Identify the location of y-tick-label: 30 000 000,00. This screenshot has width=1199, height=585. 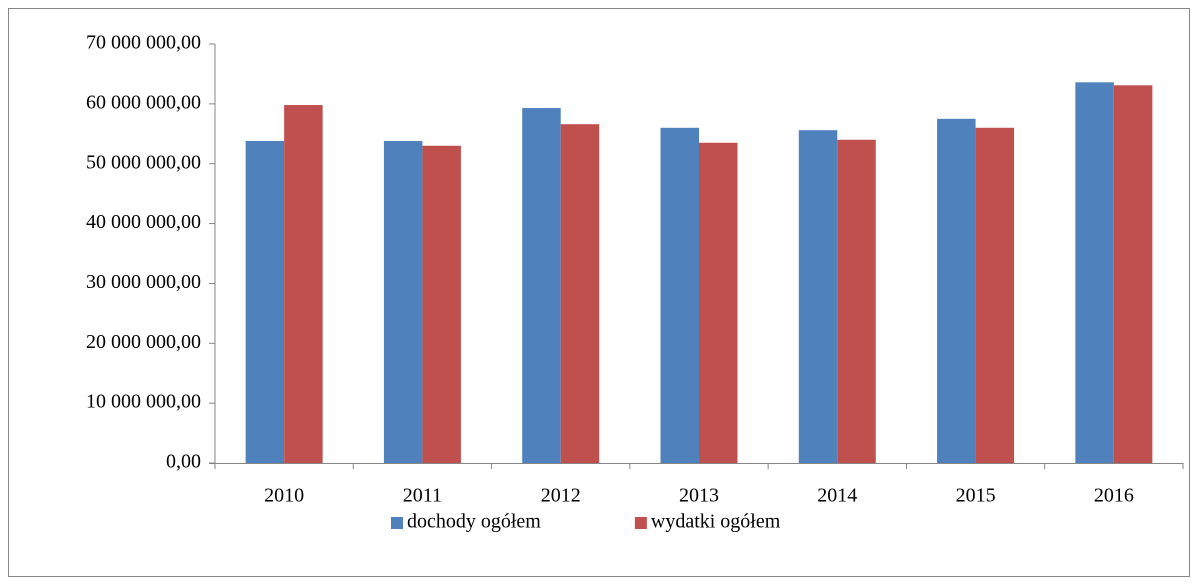
(143, 282).